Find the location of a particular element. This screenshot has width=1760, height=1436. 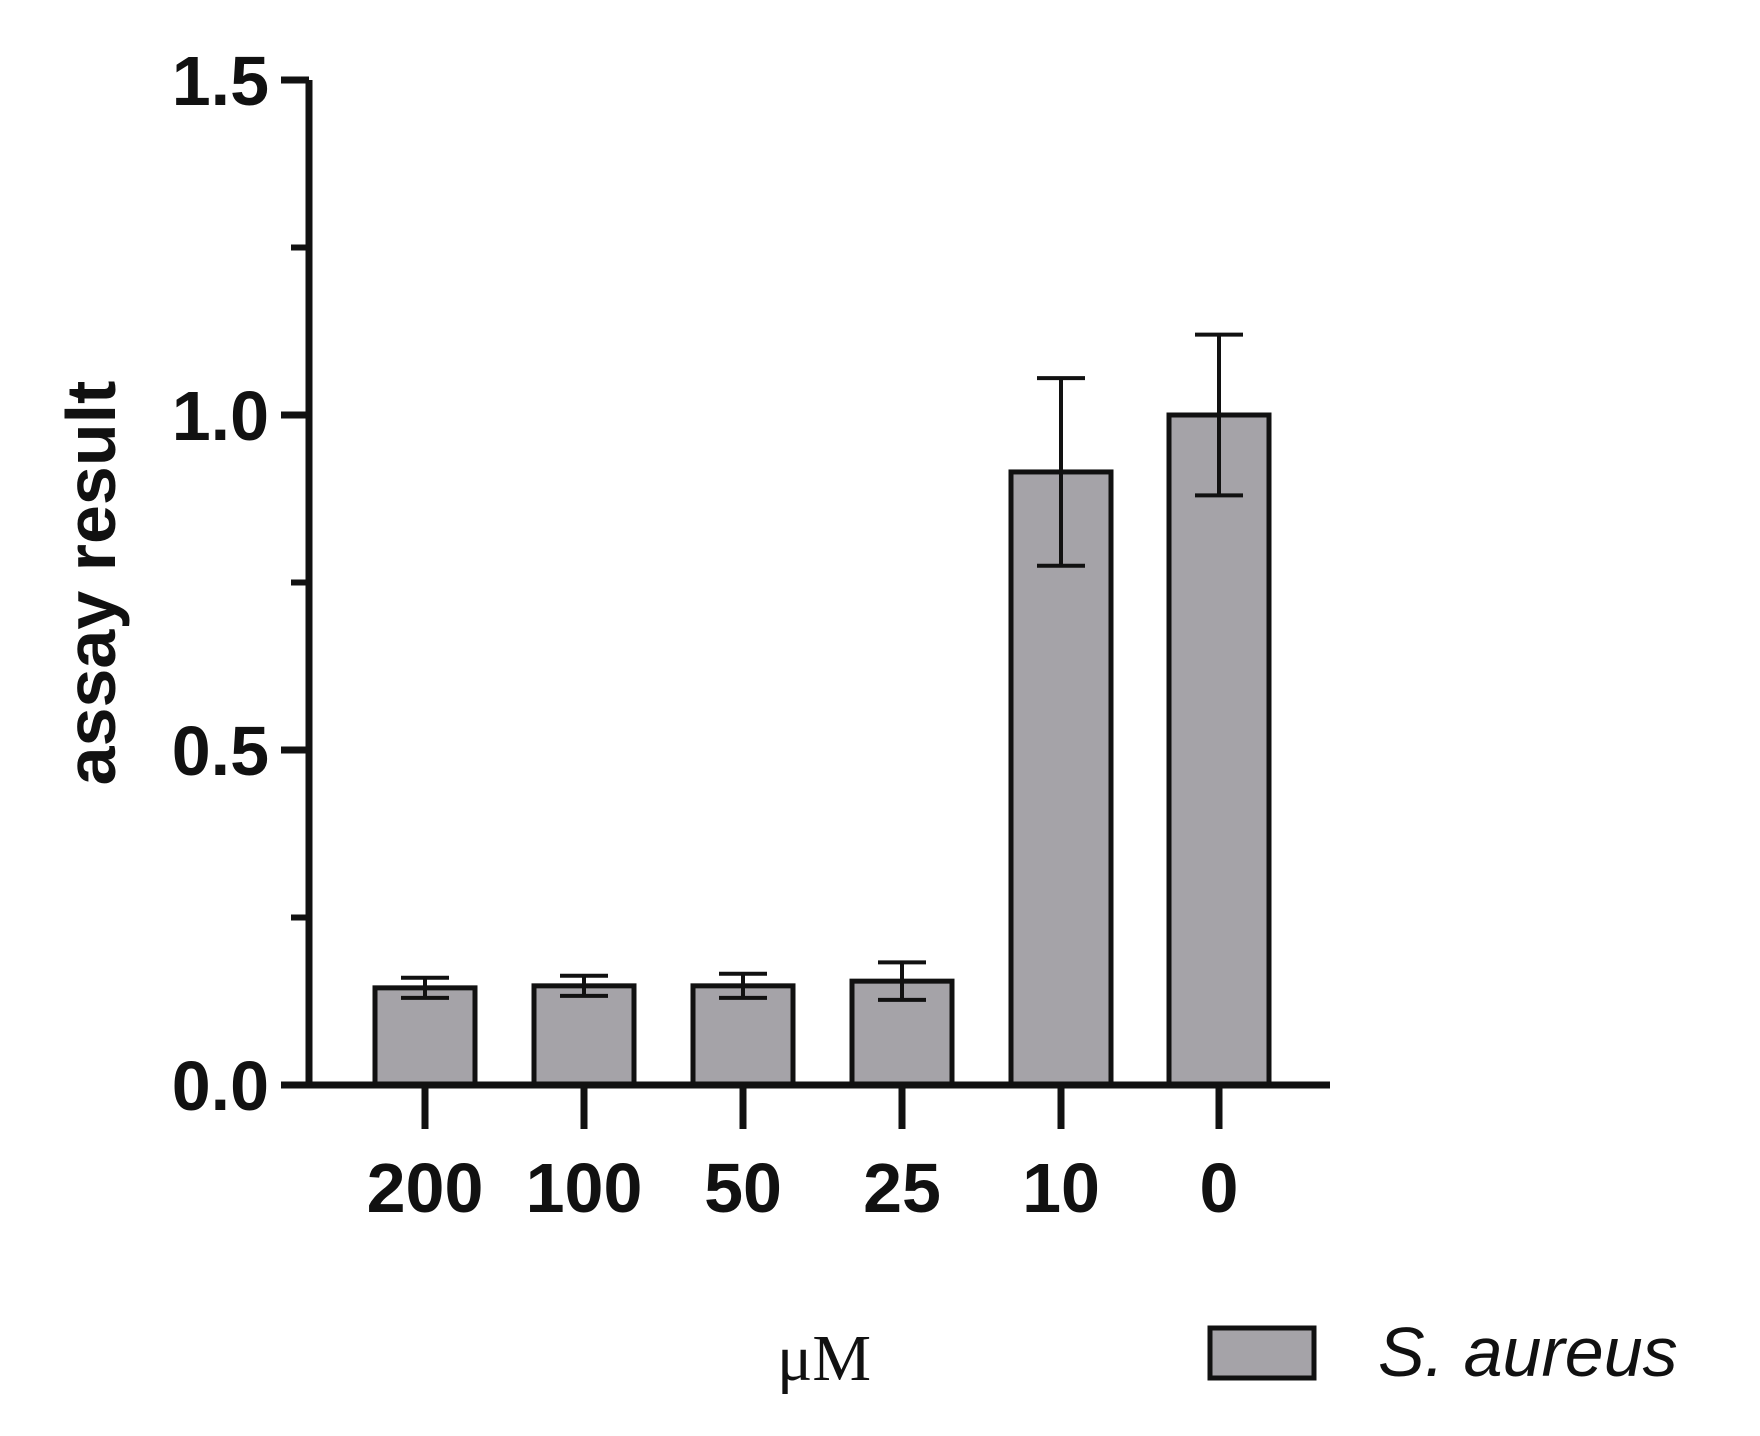

x-tick-label: 100 is located at coordinates (584, 1188).